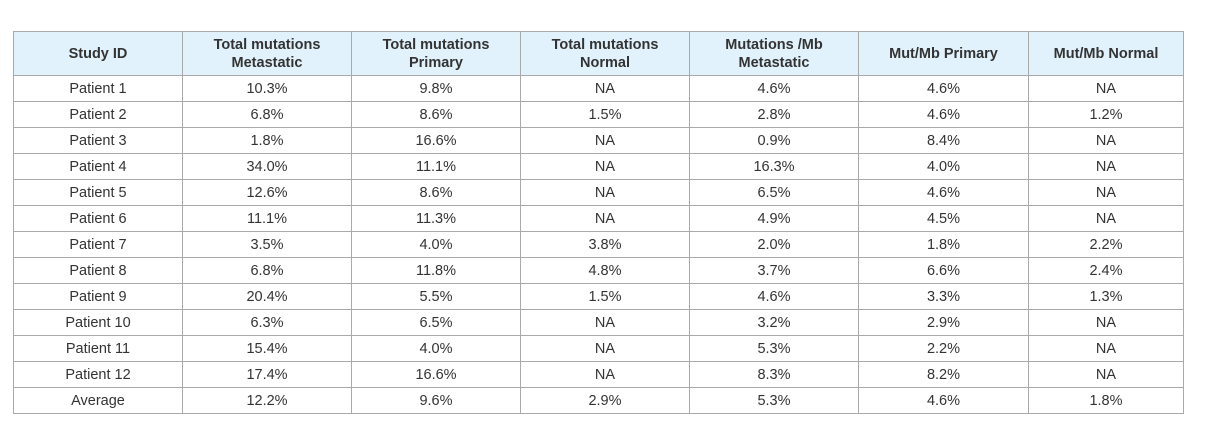 The width and height of the screenshot is (1220, 440). What do you see at coordinates (267, 88) in the screenshot?
I see `cell-total-metastatic: 10.3%` at bounding box center [267, 88].